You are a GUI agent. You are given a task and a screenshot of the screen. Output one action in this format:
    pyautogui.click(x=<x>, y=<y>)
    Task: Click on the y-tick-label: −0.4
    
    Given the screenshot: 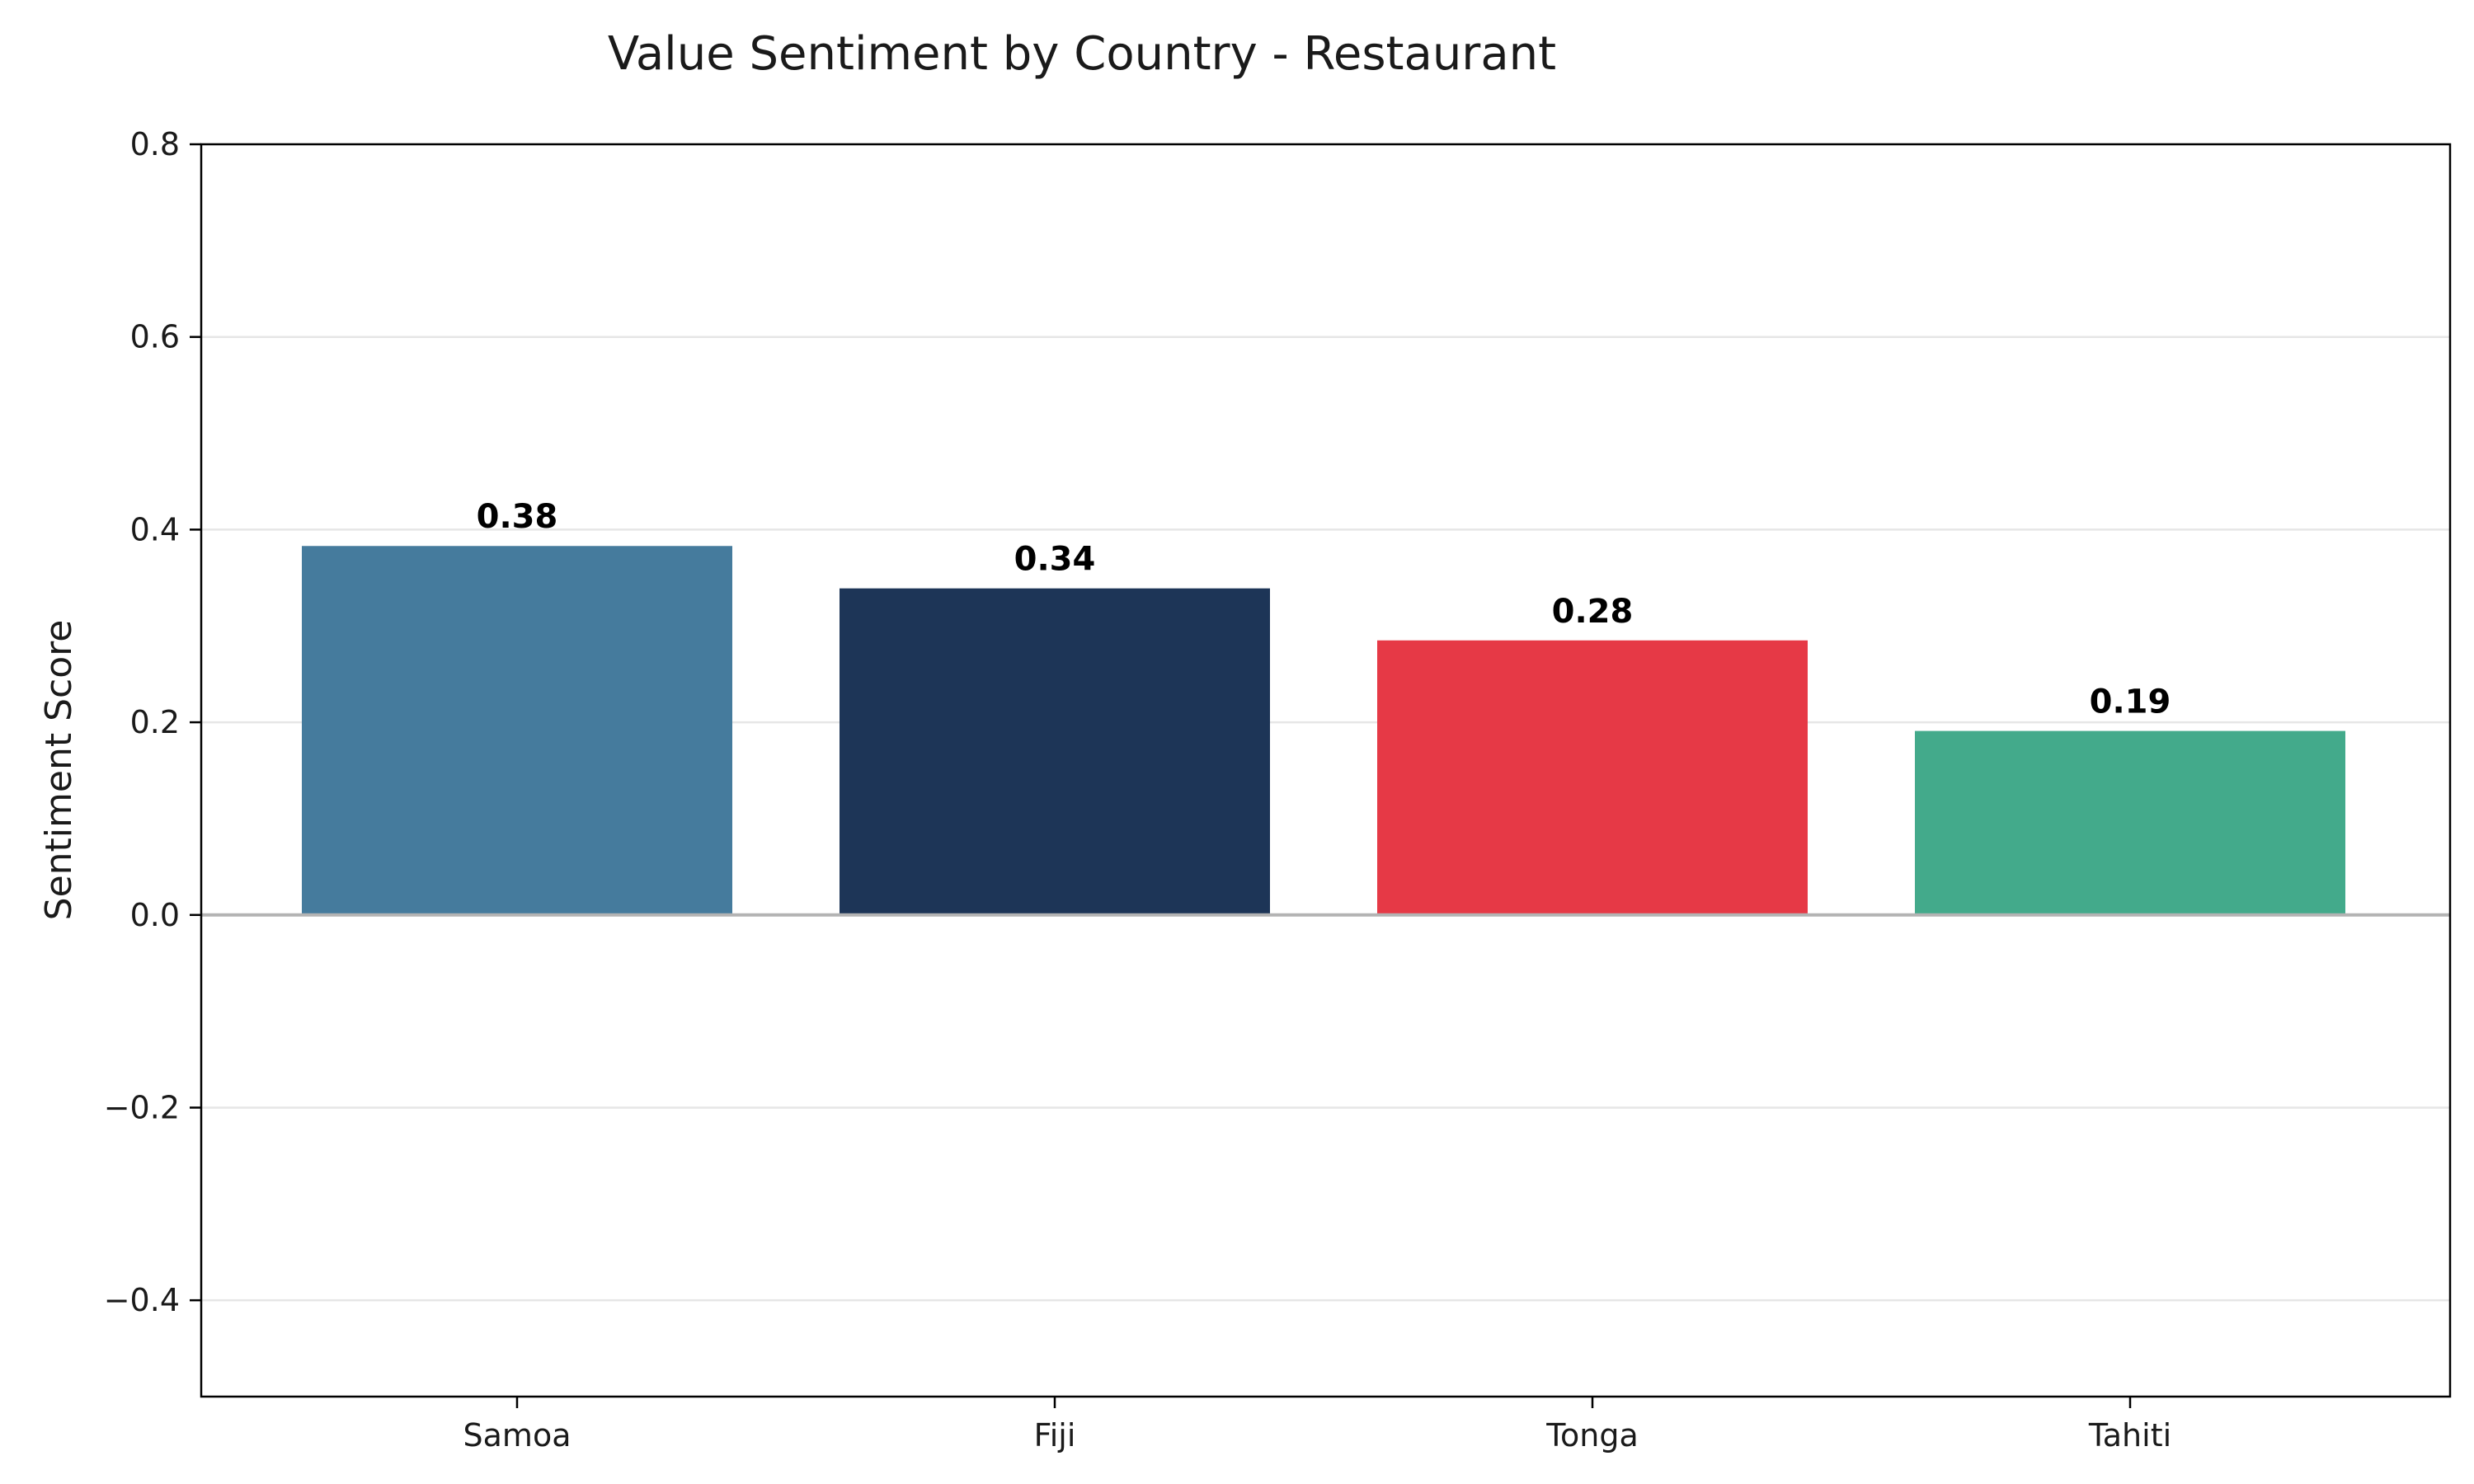 What is the action you would take?
    pyautogui.click(x=142, y=1300)
    